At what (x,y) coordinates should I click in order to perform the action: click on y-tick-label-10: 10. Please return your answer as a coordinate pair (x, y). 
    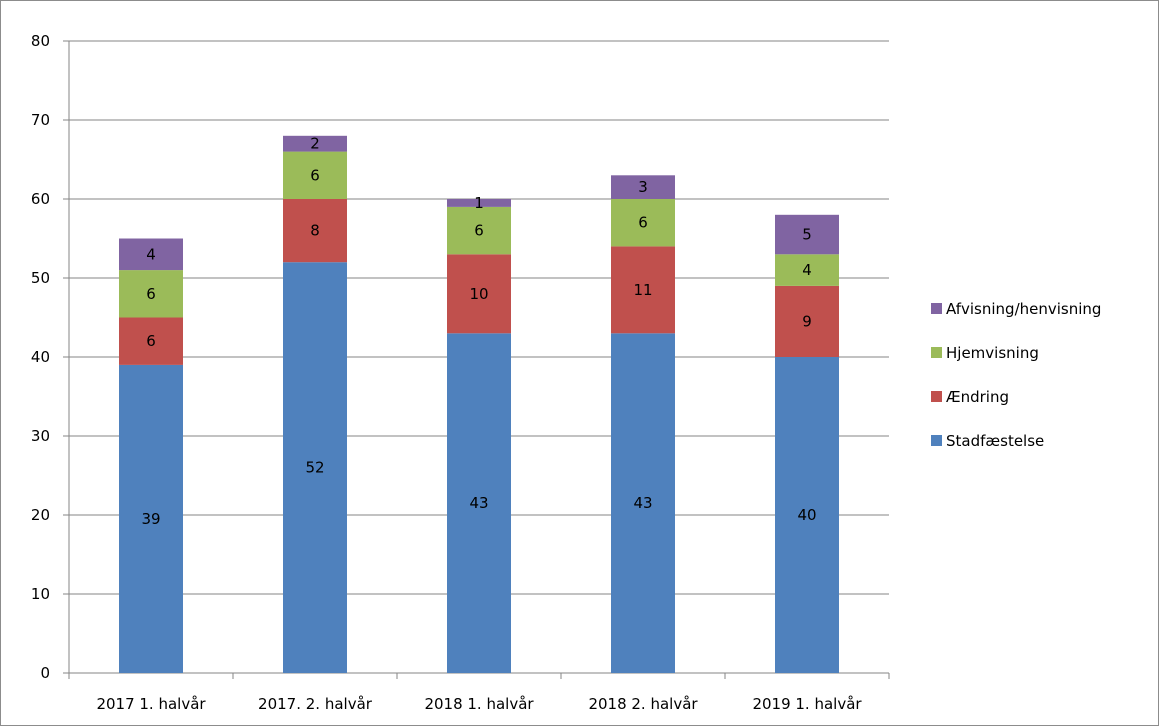
    Looking at the image, I should click on (40, 594).